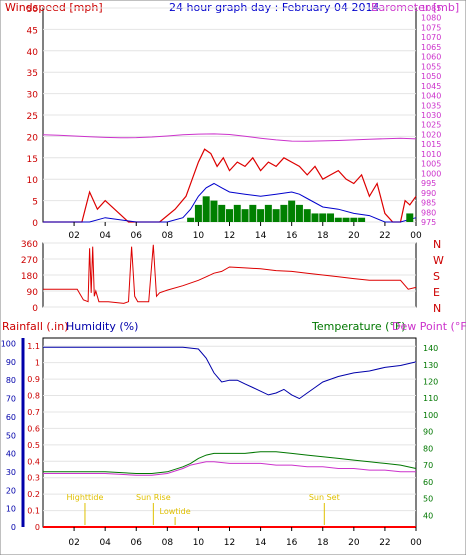 The height and width of the screenshot is (555, 466). I want to click on rainfall-tick-label: 0.4, so click(33, 461).